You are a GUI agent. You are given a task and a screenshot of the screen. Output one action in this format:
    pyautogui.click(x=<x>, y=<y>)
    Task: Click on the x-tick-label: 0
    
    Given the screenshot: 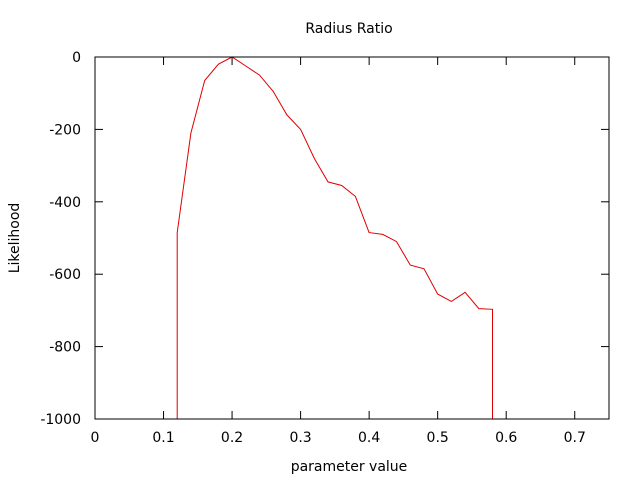 What is the action you would take?
    pyautogui.click(x=95, y=438)
    